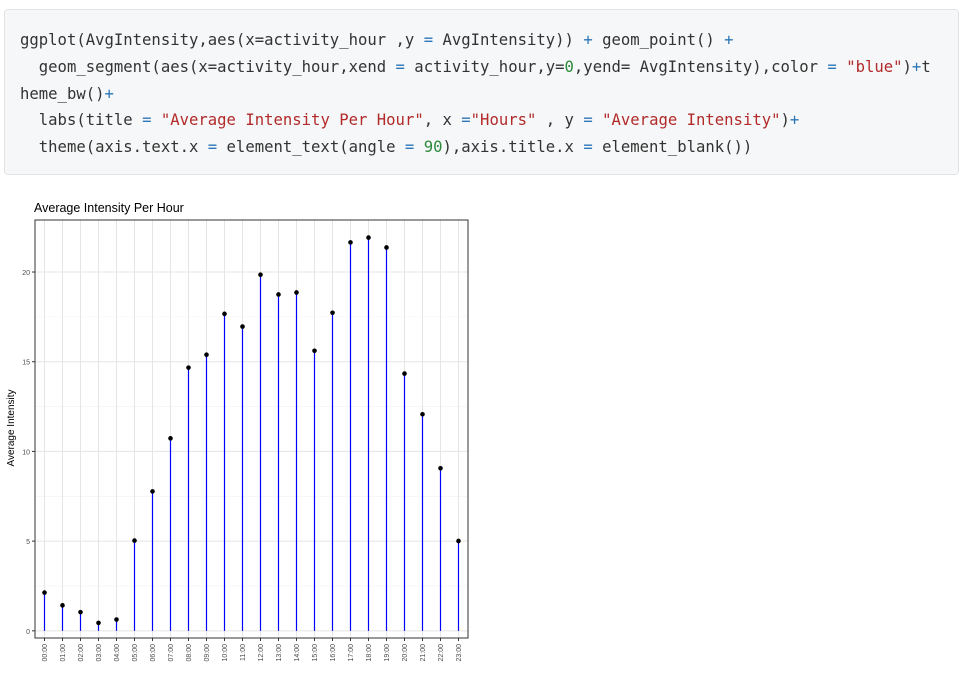  Describe the element at coordinates (369, 653) in the screenshot. I see `x-tick-label: 18:00` at that location.